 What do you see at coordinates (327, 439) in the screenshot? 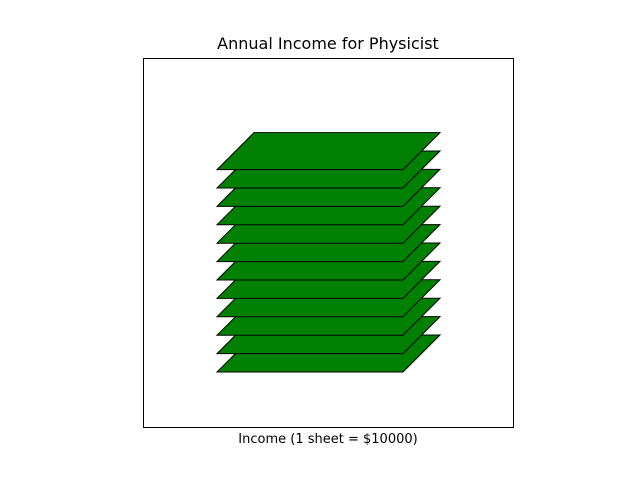
I see `x-axis-label: Income (1 sheet = $10000)` at bounding box center [327, 439].